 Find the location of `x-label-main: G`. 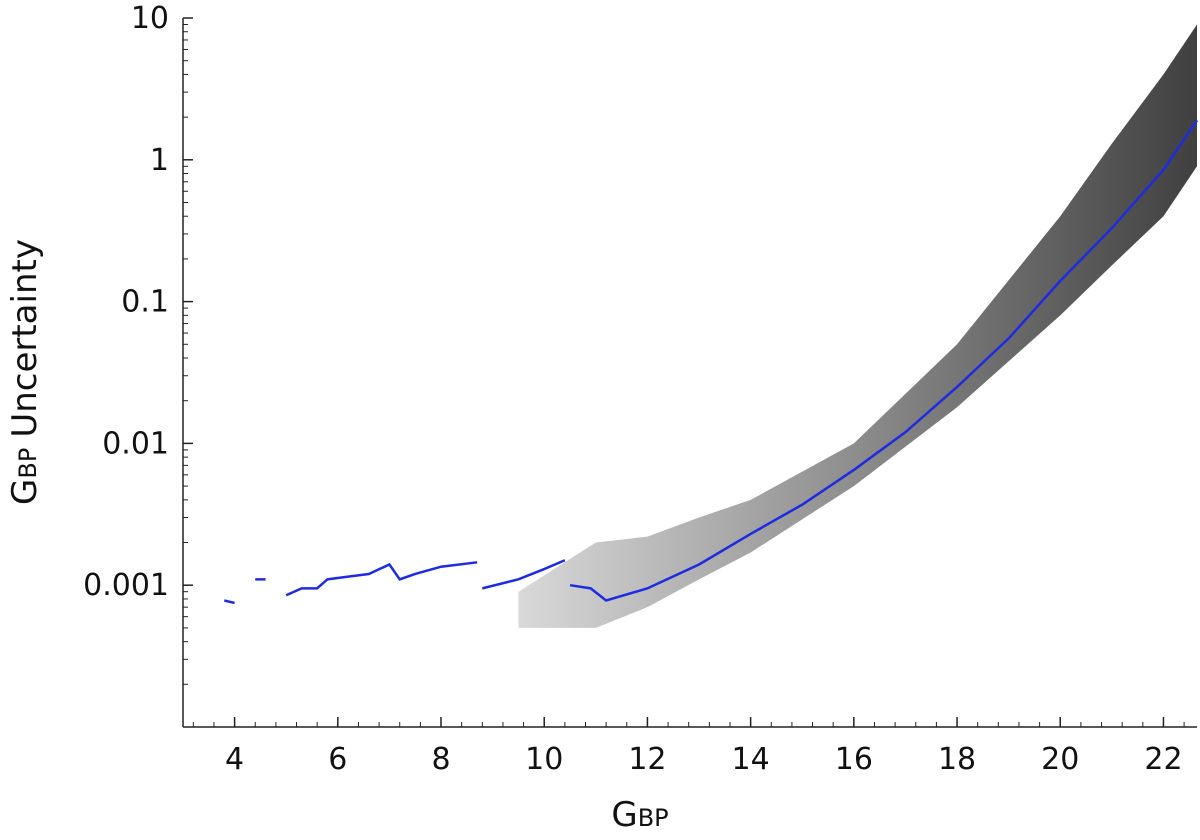

x-label-main: G is located at coordinates (624, 815).